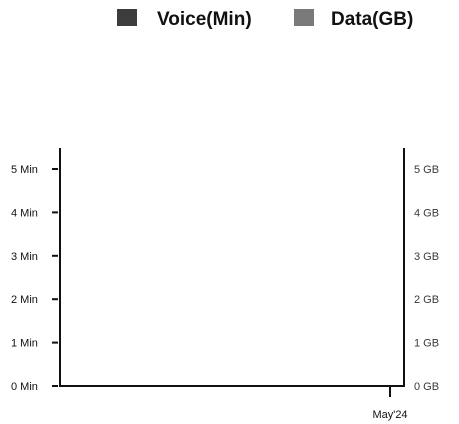  What do you see at coordinates (426, 344) in the screenshot?
I see `right-tick-label: 1 GB` at bounding box center [426, 344].